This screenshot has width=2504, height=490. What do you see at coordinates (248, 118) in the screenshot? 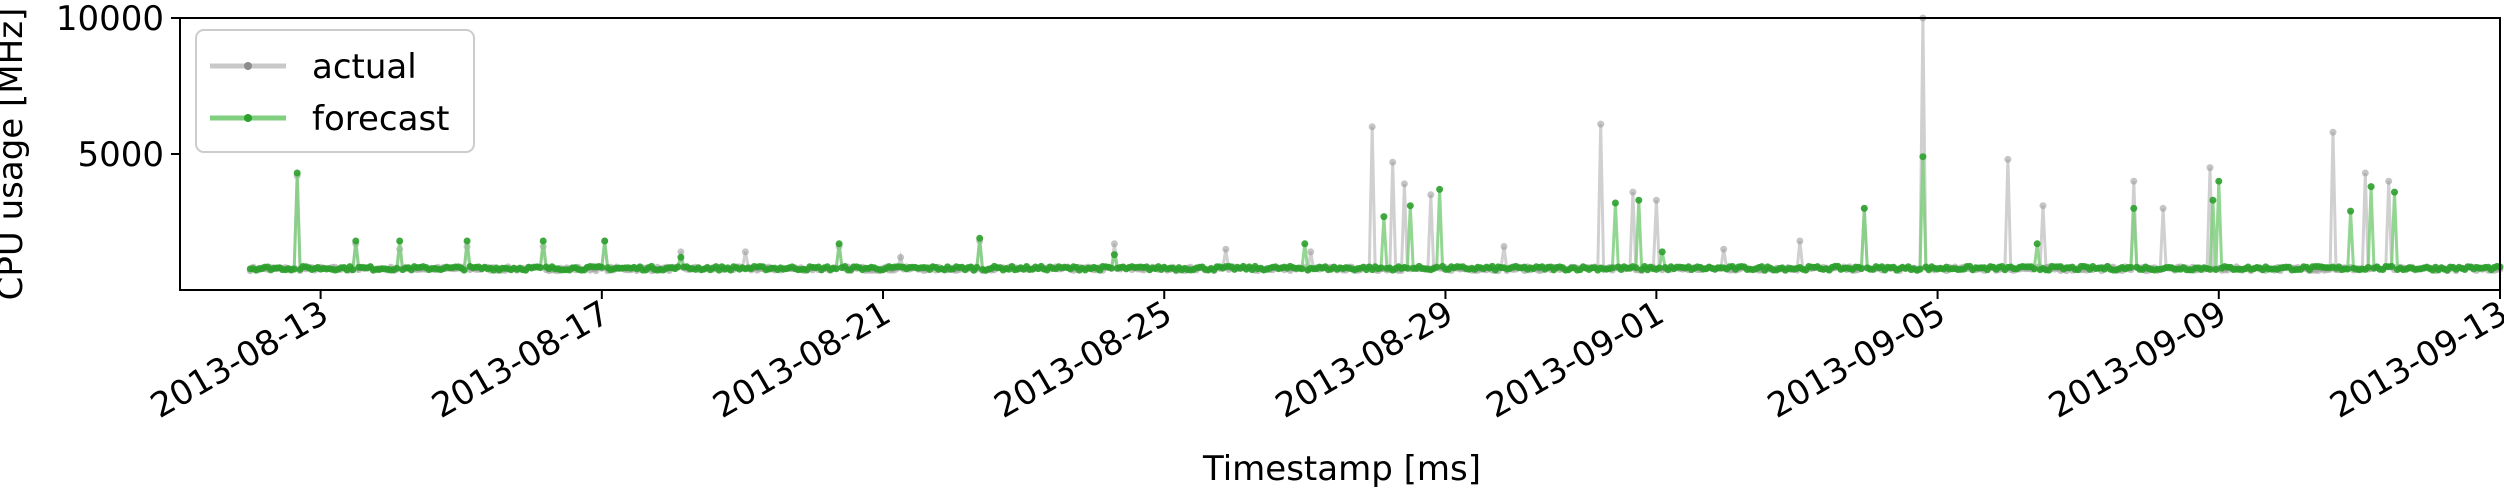
I see `legend-forecast-marker` at bounding box center [248, 118].